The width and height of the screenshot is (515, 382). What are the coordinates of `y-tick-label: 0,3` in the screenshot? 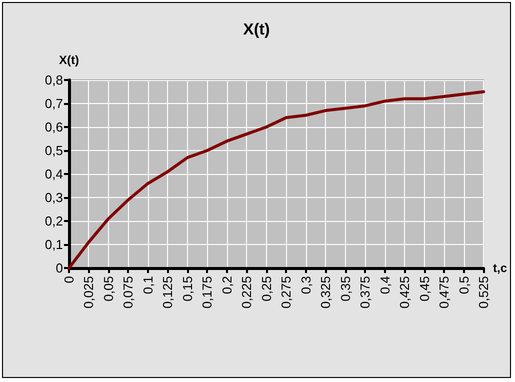 It's located at (53, 197).